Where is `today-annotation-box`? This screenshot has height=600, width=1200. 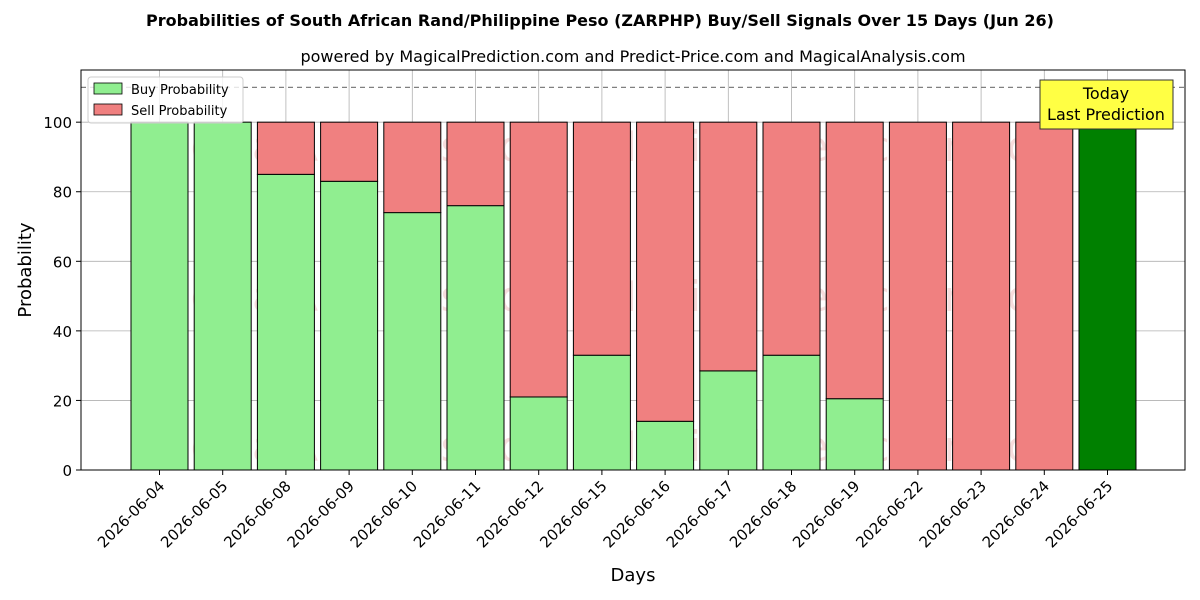 today-annotation-box is located at coordinates (1106, 104).